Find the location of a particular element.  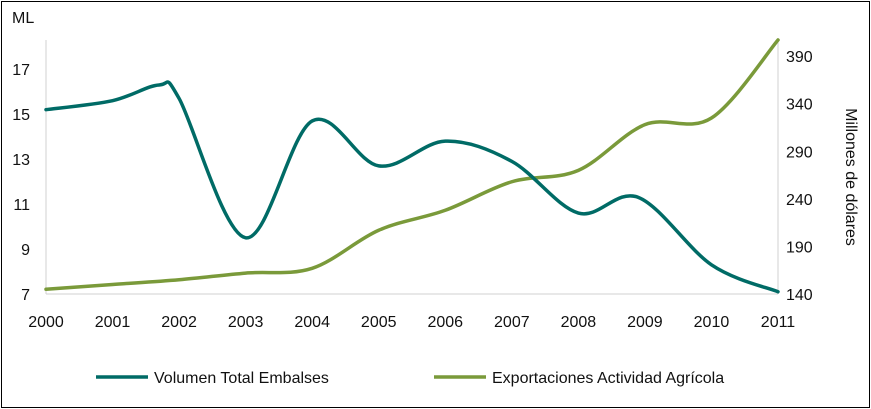

y-left-axis-label: ML is located at coordinates (23, 18).